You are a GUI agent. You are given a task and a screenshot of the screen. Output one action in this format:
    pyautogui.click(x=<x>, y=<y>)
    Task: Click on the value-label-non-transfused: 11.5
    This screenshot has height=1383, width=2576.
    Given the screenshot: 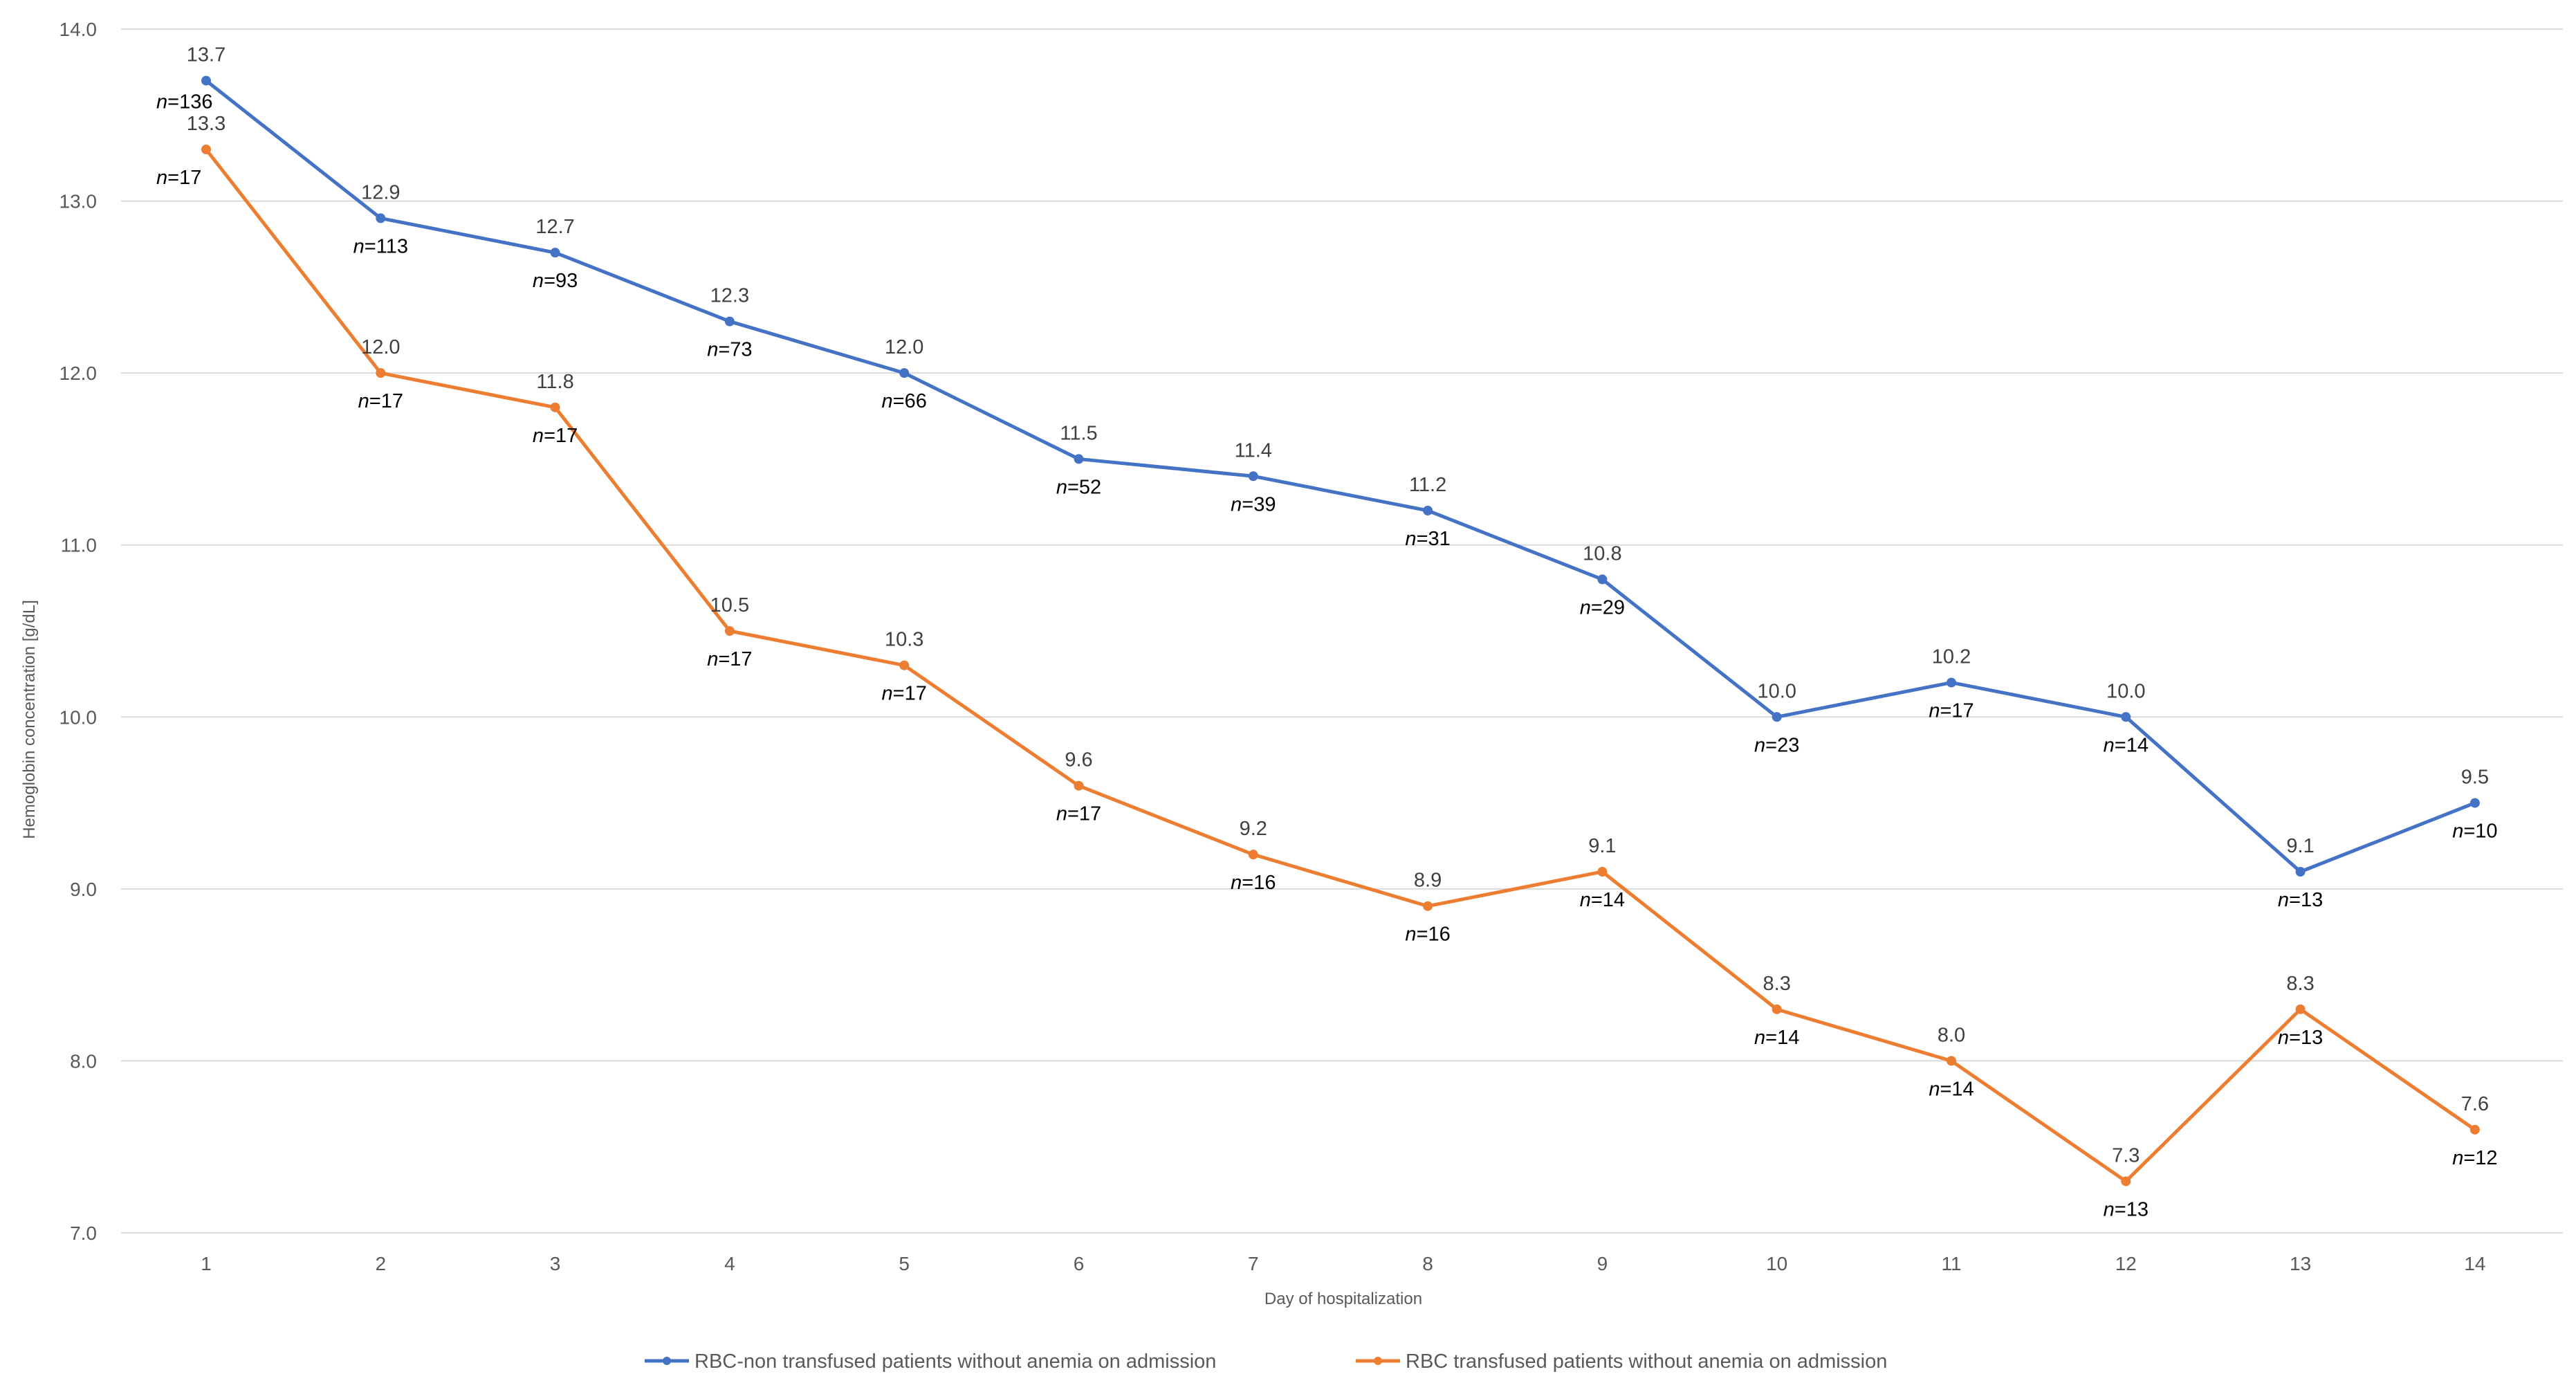 What is the action you would take?
    pyautogui.click(x=1078, y=433)
    